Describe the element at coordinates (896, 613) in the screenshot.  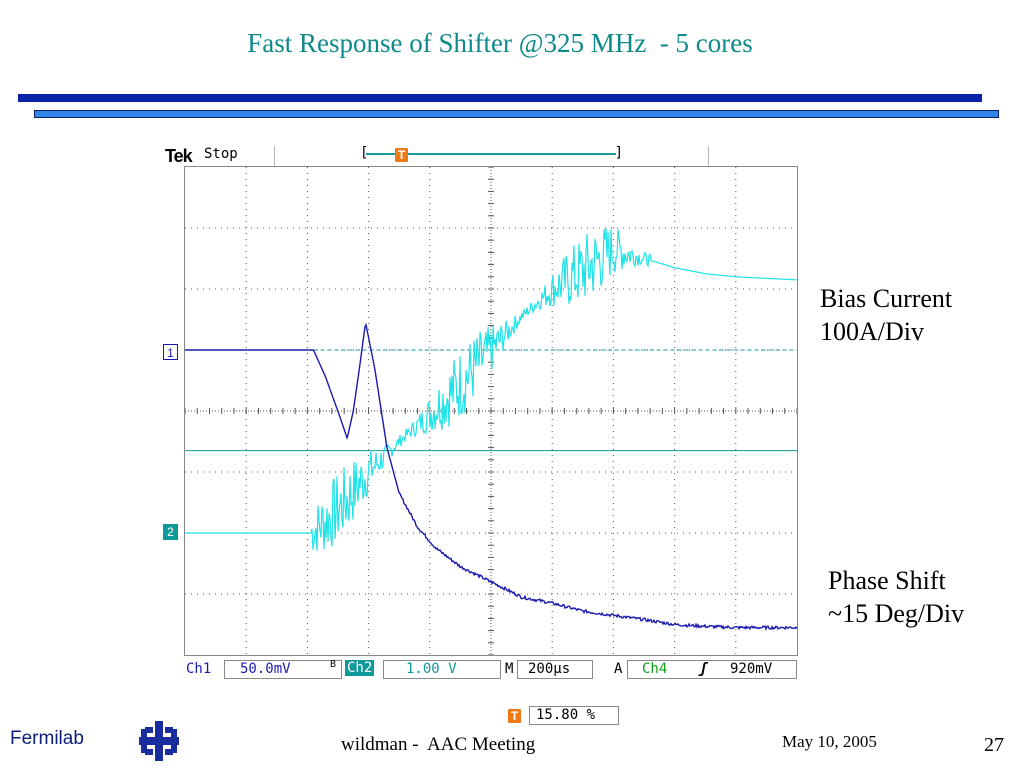
I see `phase-shift-scale: ~15 Deg/Div` at that location.